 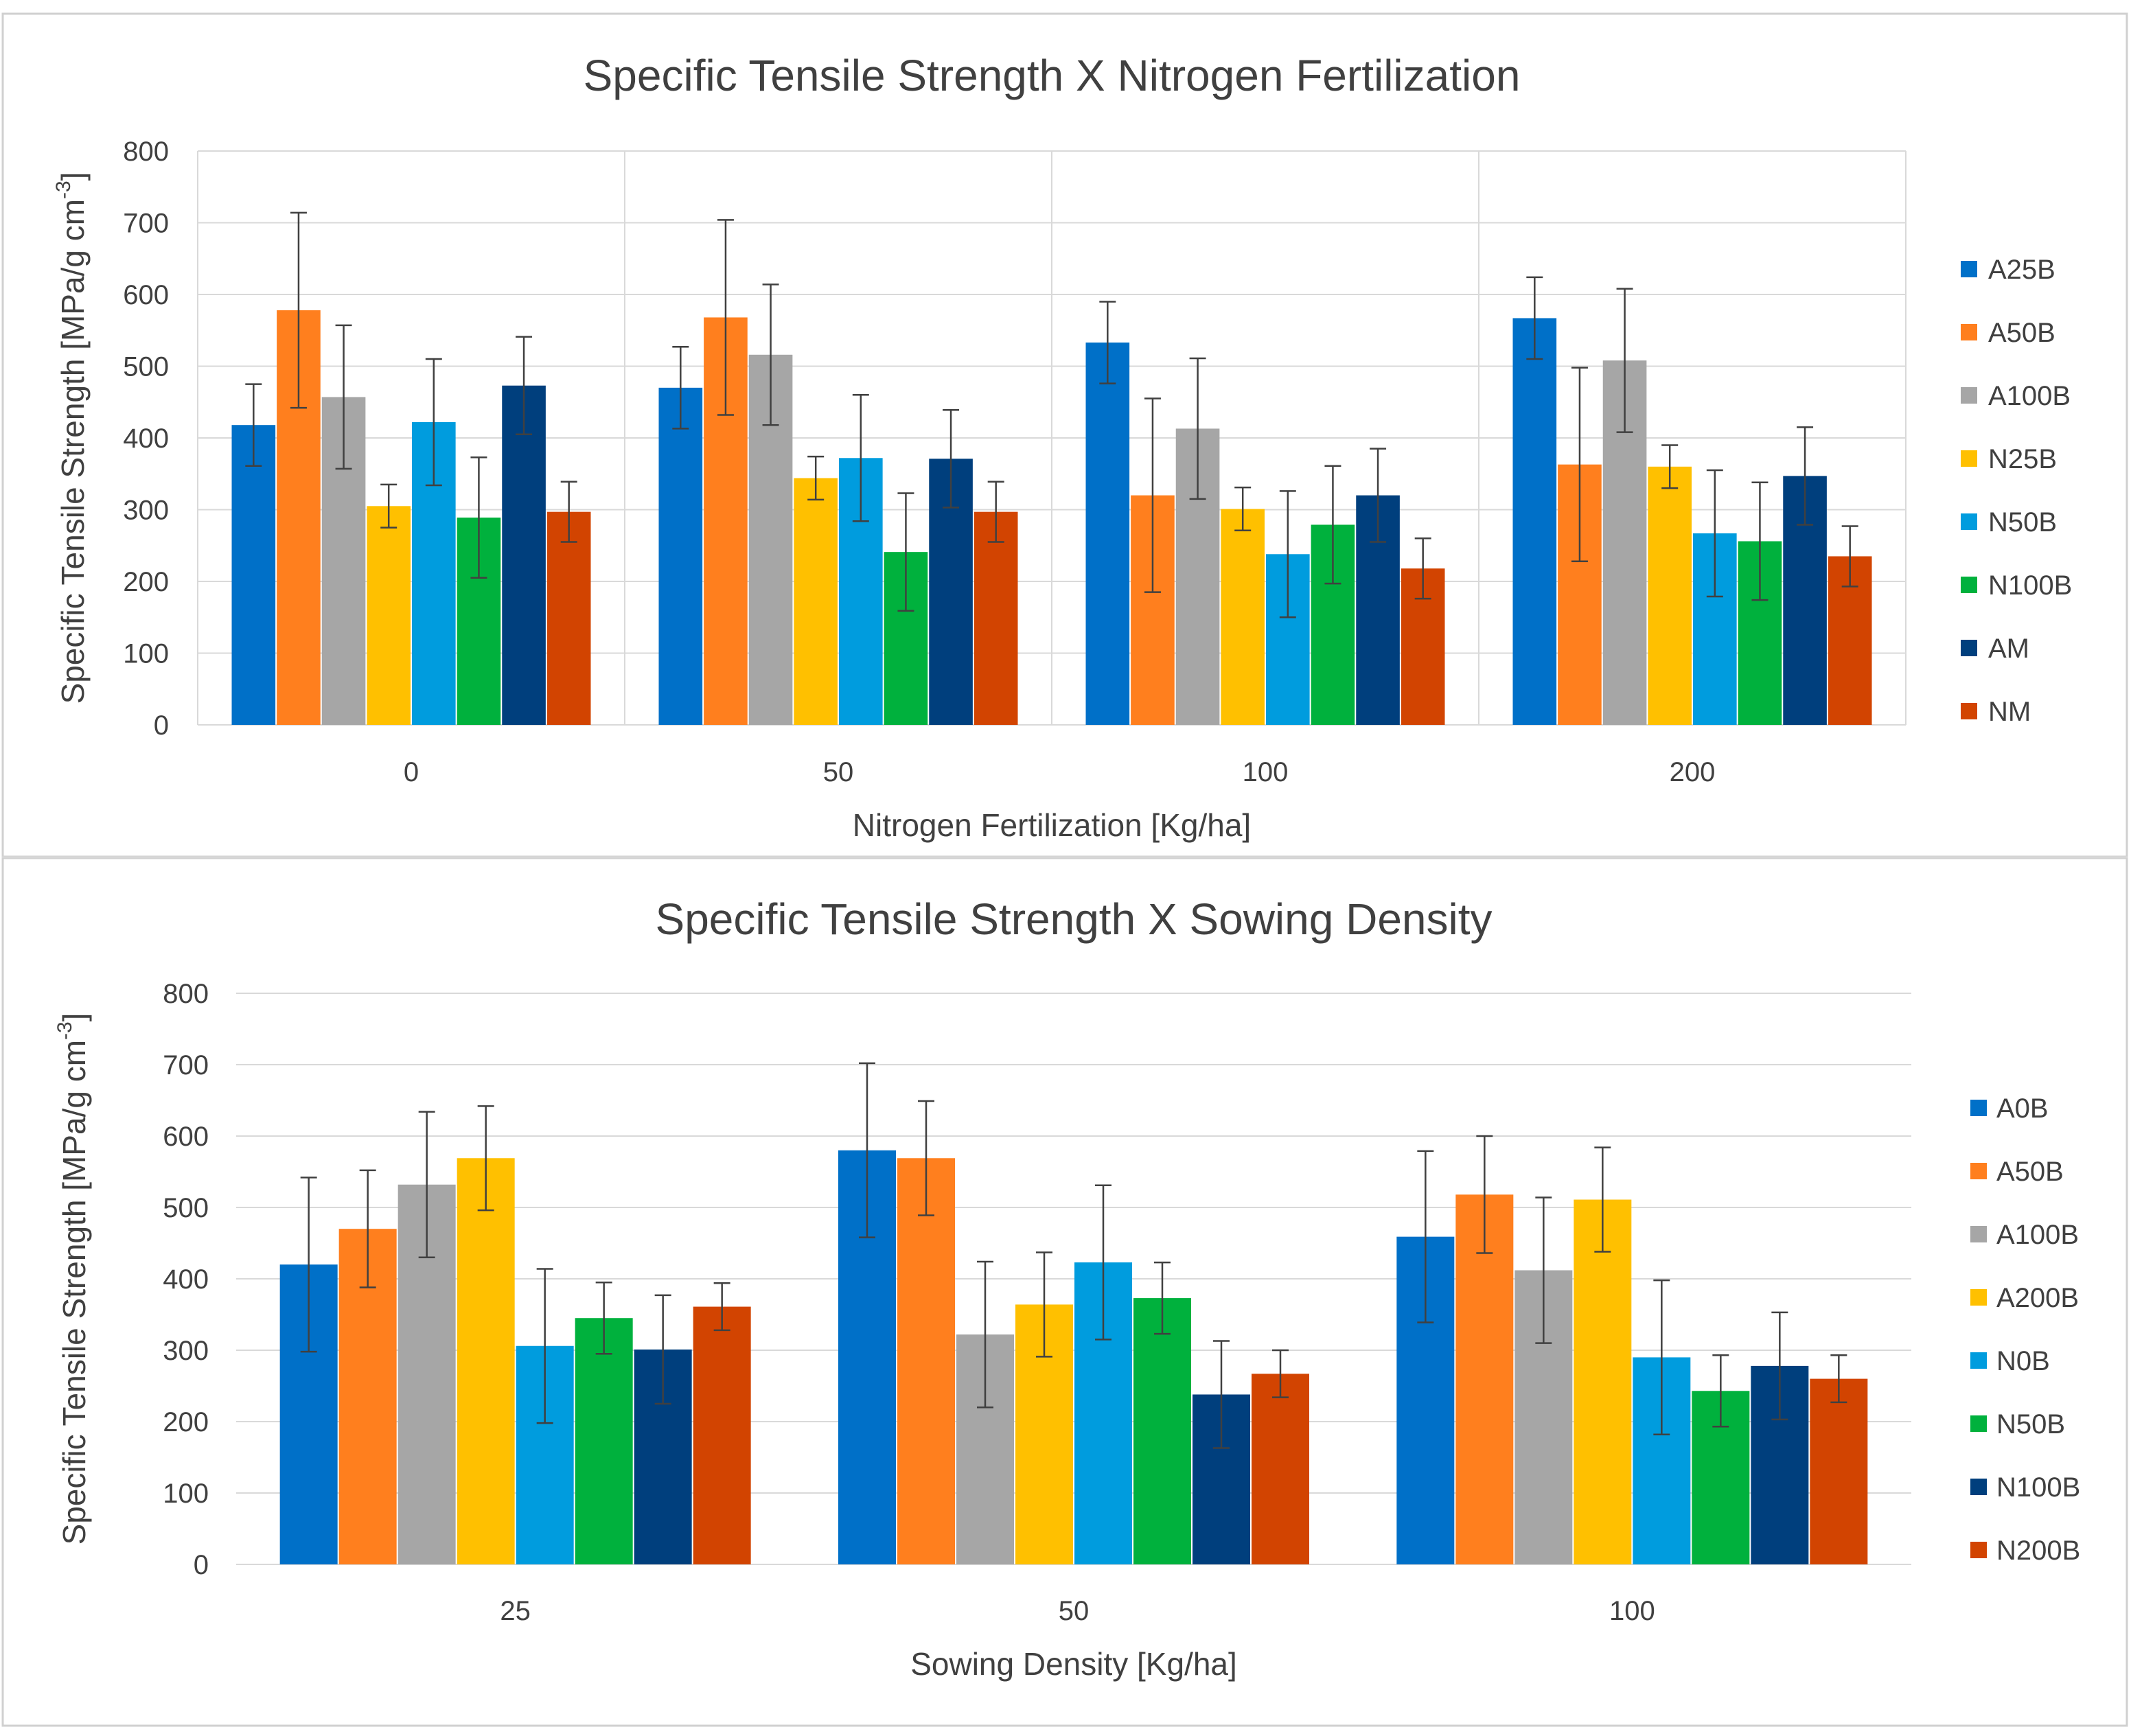 What do you see at coordinates (2022, 1108) in the screenshot?
I see `legend-label-a0b: A0B` at bounding box center [2022, 1108].